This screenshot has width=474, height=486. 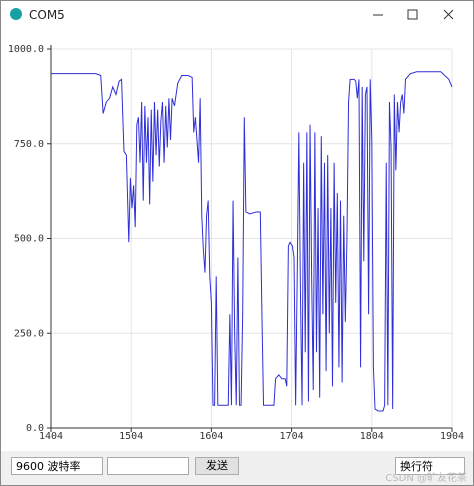 What do you see at coordinates (29, 144) in the screenshot?
I see `y-tick-label: 750.0` at bounding box center [29, 144].